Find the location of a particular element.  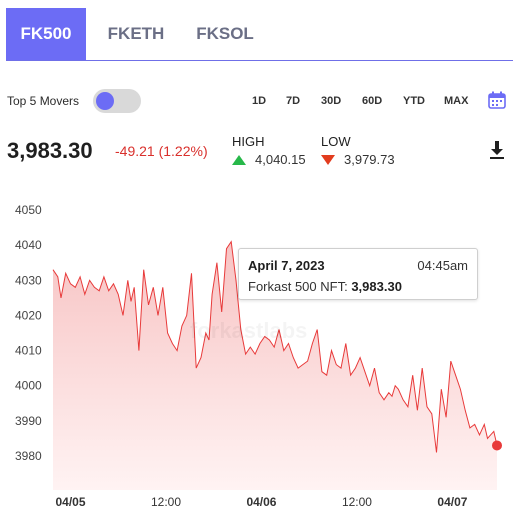

y-tick-label: 4040 is located at coordinates (28, 245).